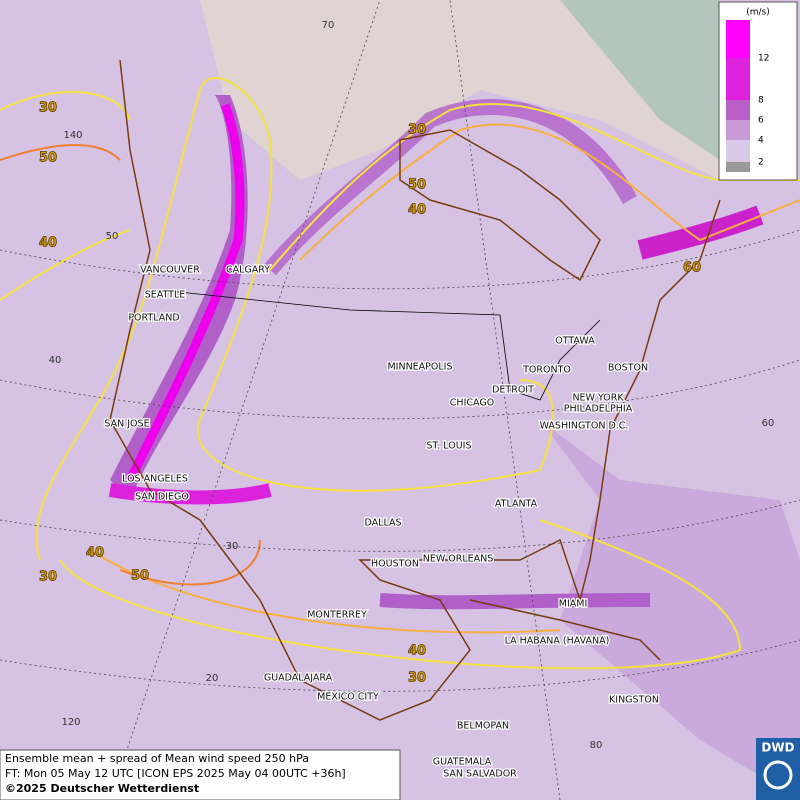 This screenshot has width=800, height=800. What do you see at coordinates (126, 424) in the screenshot?
I see `city-label: SAN JOSE` at bounding box center [126, 424].